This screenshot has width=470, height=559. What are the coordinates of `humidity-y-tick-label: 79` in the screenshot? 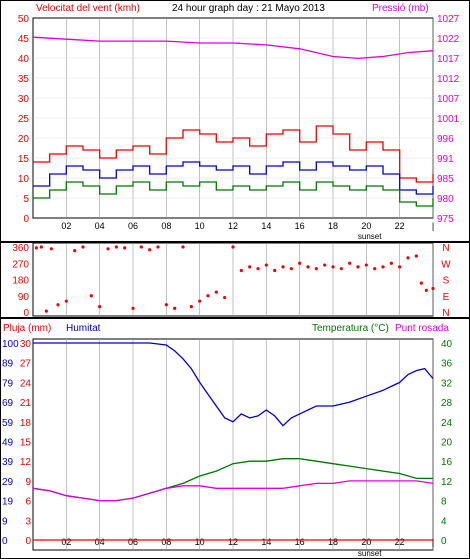 It's located at (8, 383).